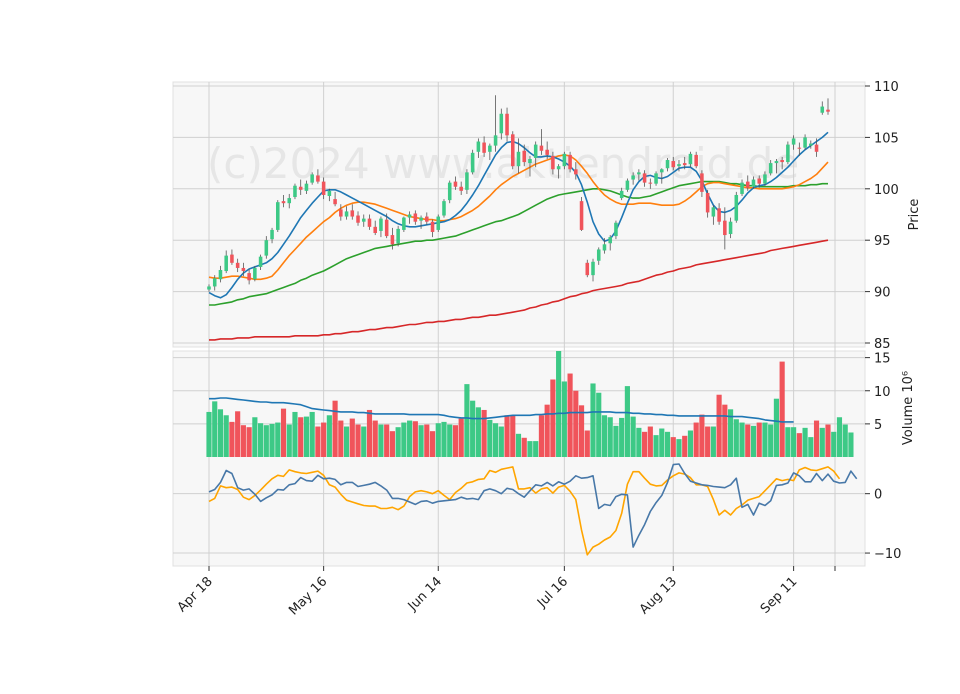 Image resolution: width=960 pixels, height=694 pixels. What do you see at coordinates (552, 592) in the screenshot?
I see `x-tick-label: Jul 16` at bounding box center [552, 592].